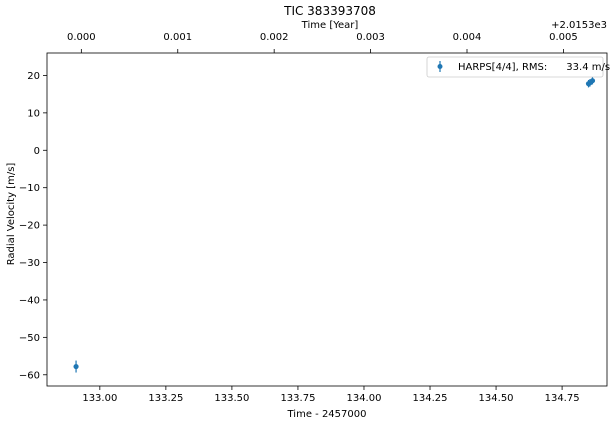 The width and height of the screenshot is (613, 426). Describe the element at coordinates (496, 398) in the screenshot. I see `x-tick-label: 134.50` at that location.